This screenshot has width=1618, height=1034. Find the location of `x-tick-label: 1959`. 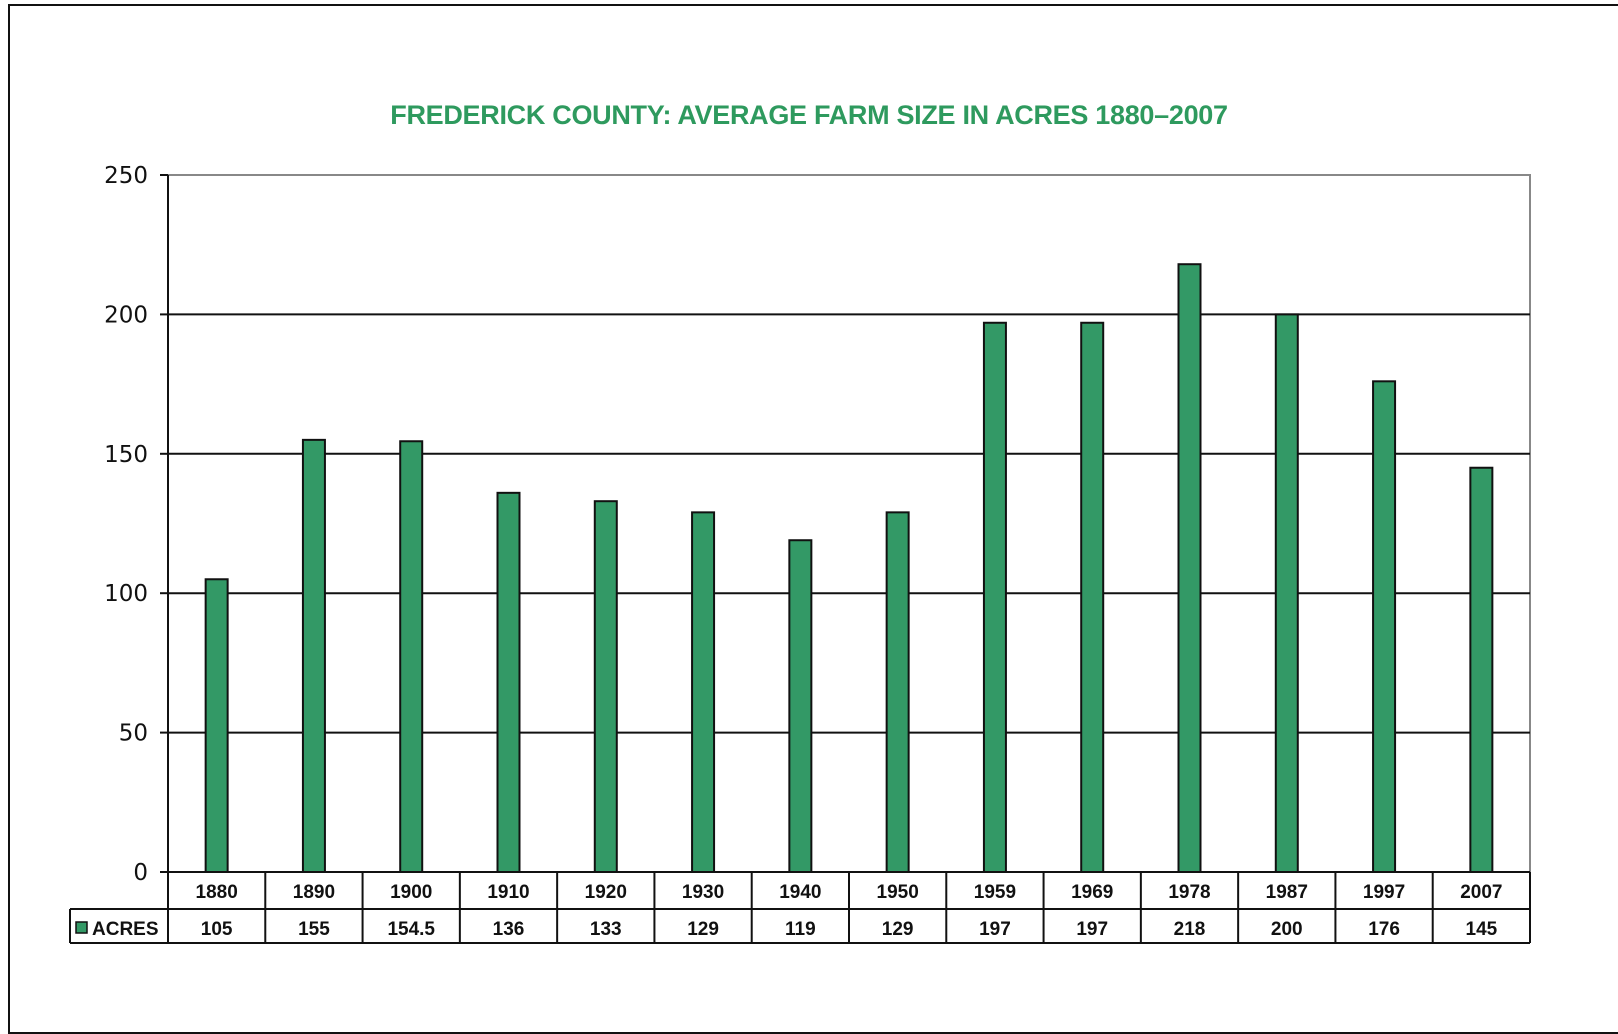

x-tick-label: 1959 is located at coordinates (995, 892).